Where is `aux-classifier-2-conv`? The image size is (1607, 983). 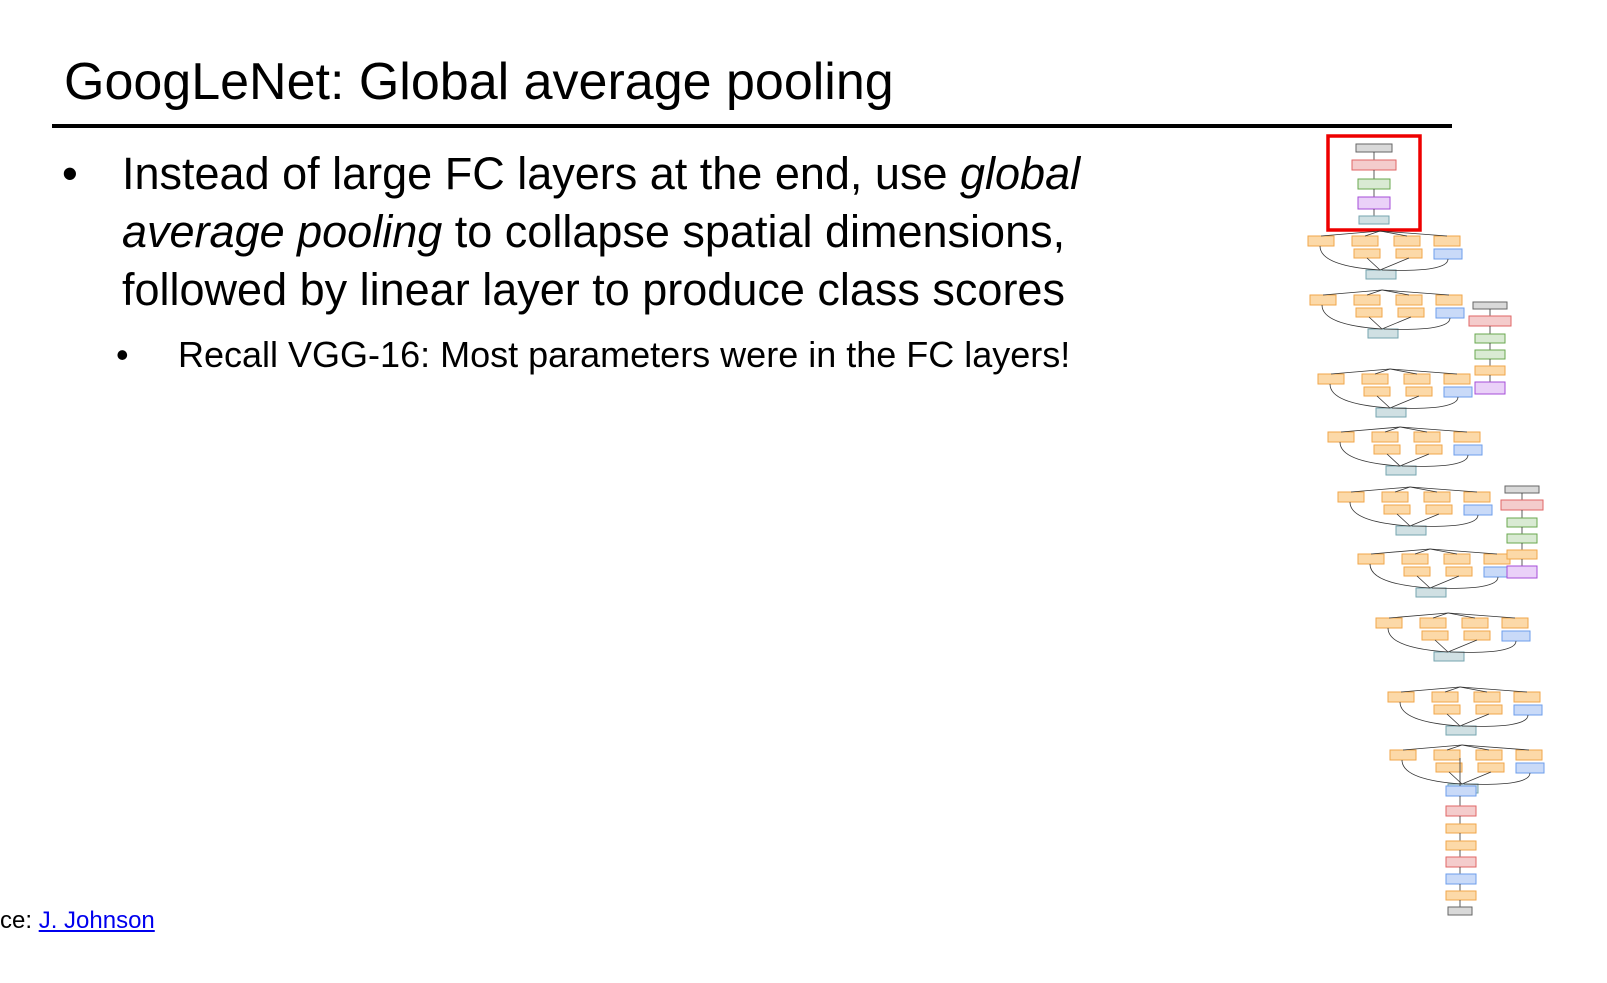 aux-classifier-2-conv is located at coordinates (1522, 554).